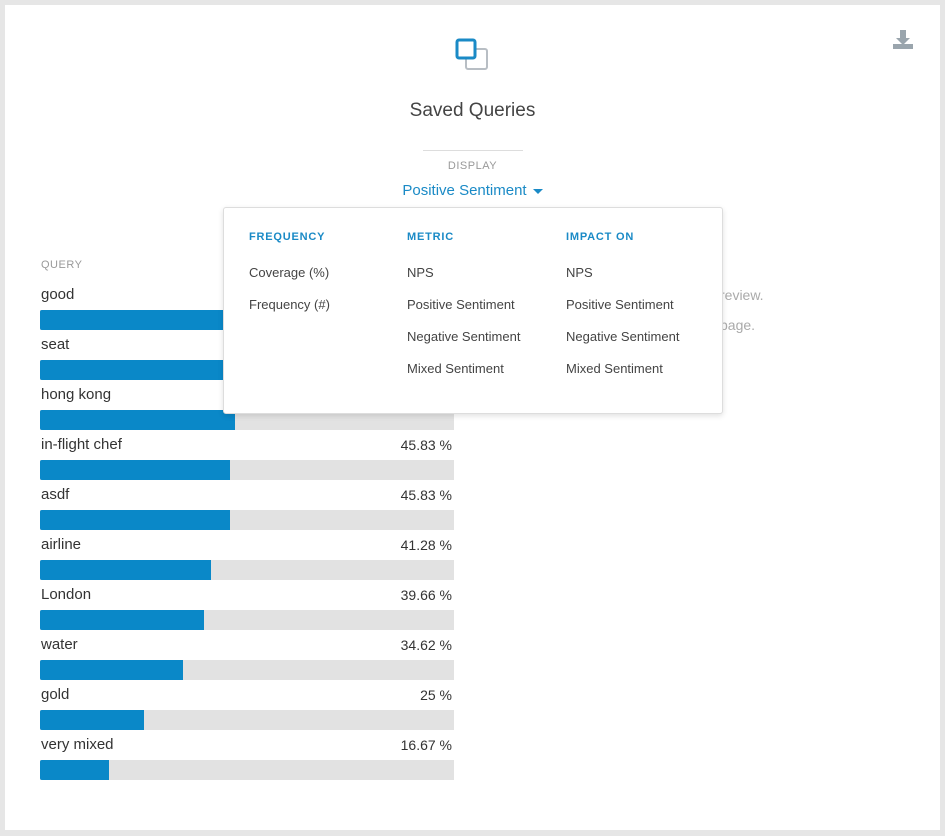 This screenshot has width=945, height=836. Describe the element at coordinates (62, 265) in the screenshot. I see `list-header: QUERY` at that location.